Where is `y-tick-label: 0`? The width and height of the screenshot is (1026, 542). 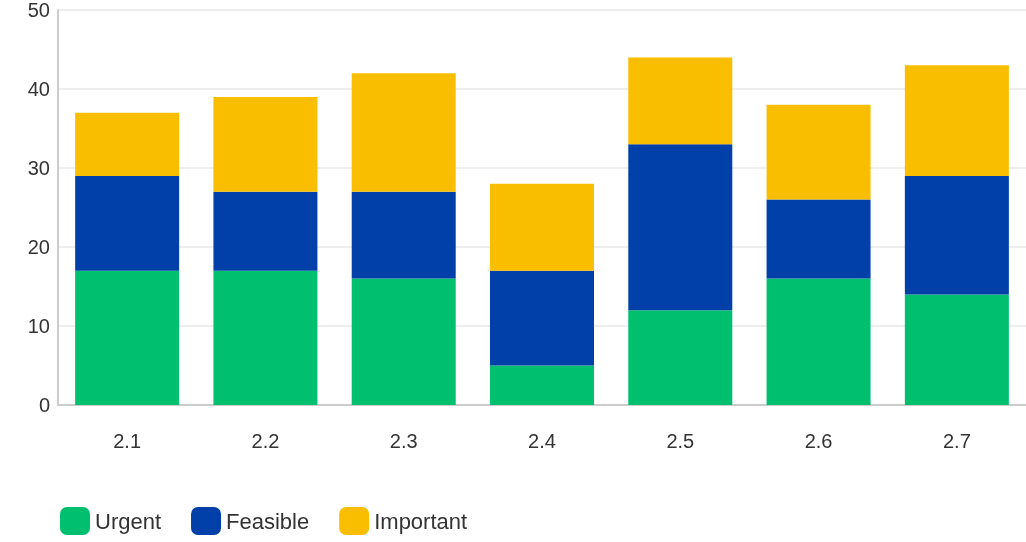
y-tick-label: 0 is located at coordinates (44, 405).